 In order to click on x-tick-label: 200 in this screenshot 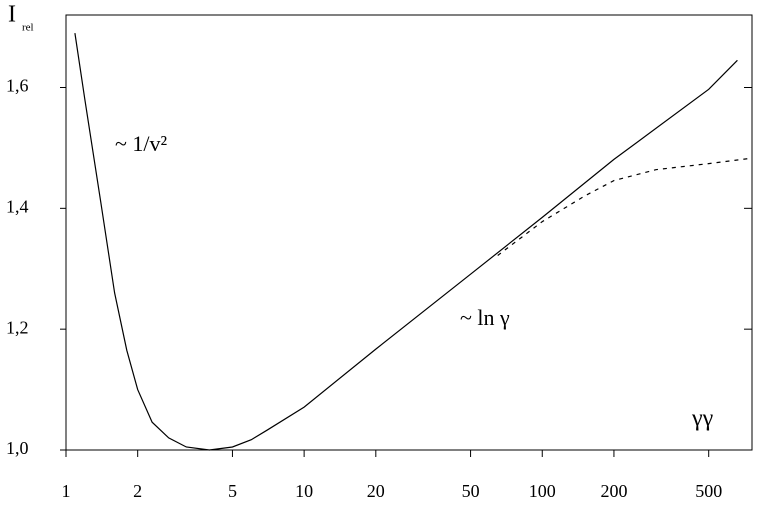, I will do `click(613, 491)`.